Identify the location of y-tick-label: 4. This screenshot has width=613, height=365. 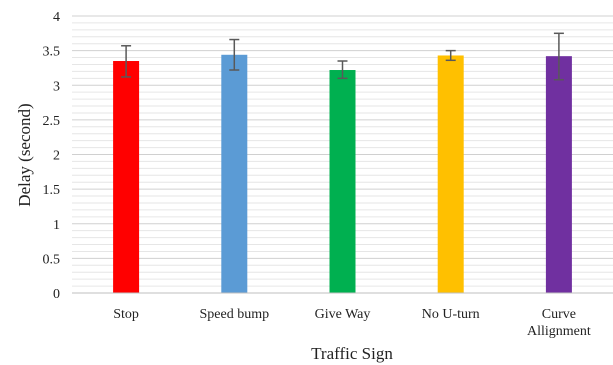
(56, 17).